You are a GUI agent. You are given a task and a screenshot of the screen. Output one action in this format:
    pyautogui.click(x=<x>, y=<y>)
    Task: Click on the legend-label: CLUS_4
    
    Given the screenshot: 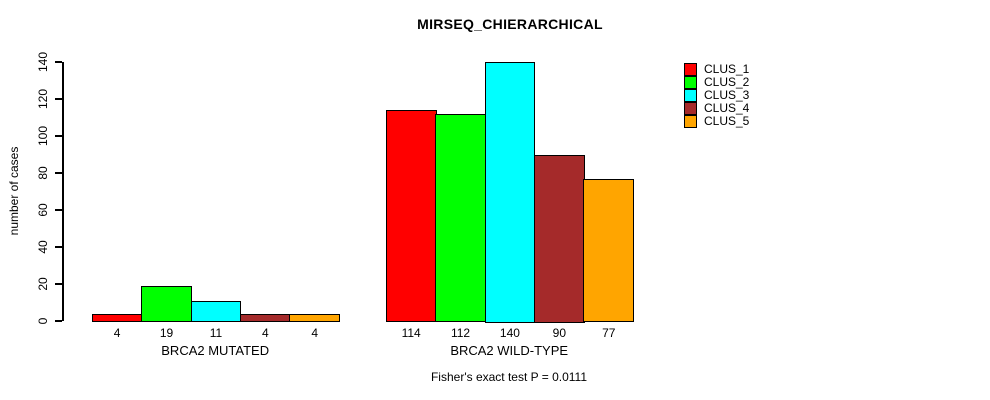 What is the action you would take?
    pyautogui.click(x=727, y=108)
    